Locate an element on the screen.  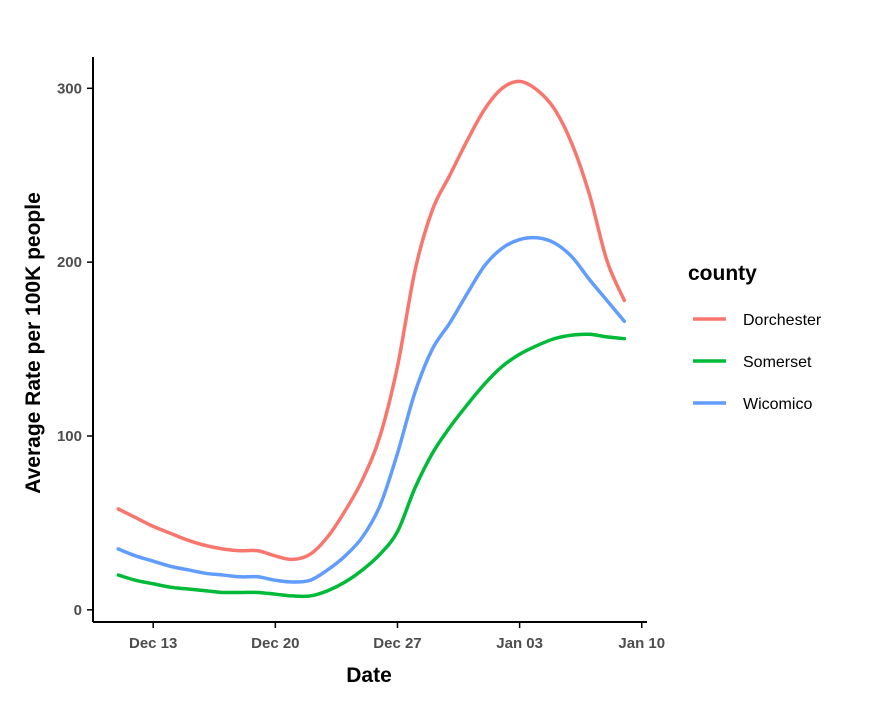
y-tick-label: 0 is located at coordinates (78, 610).